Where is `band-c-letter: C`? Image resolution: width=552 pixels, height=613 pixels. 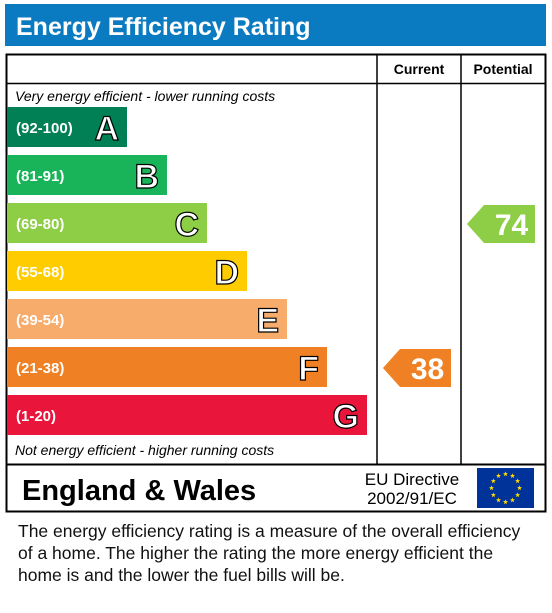
band-c-letter: C is located at coordinates (186, 225).